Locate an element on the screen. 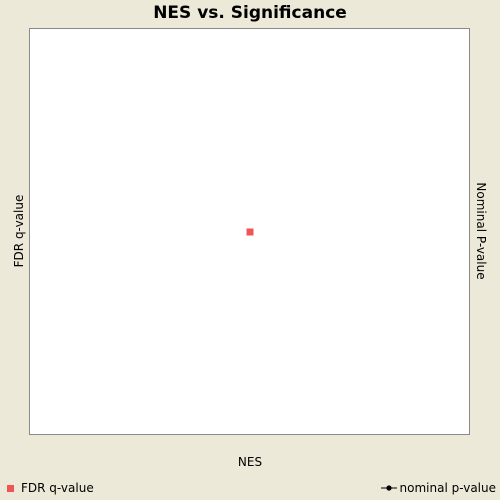 The image size is (500, 500). x-axis-label: NES is located at coordinates (250, 462).